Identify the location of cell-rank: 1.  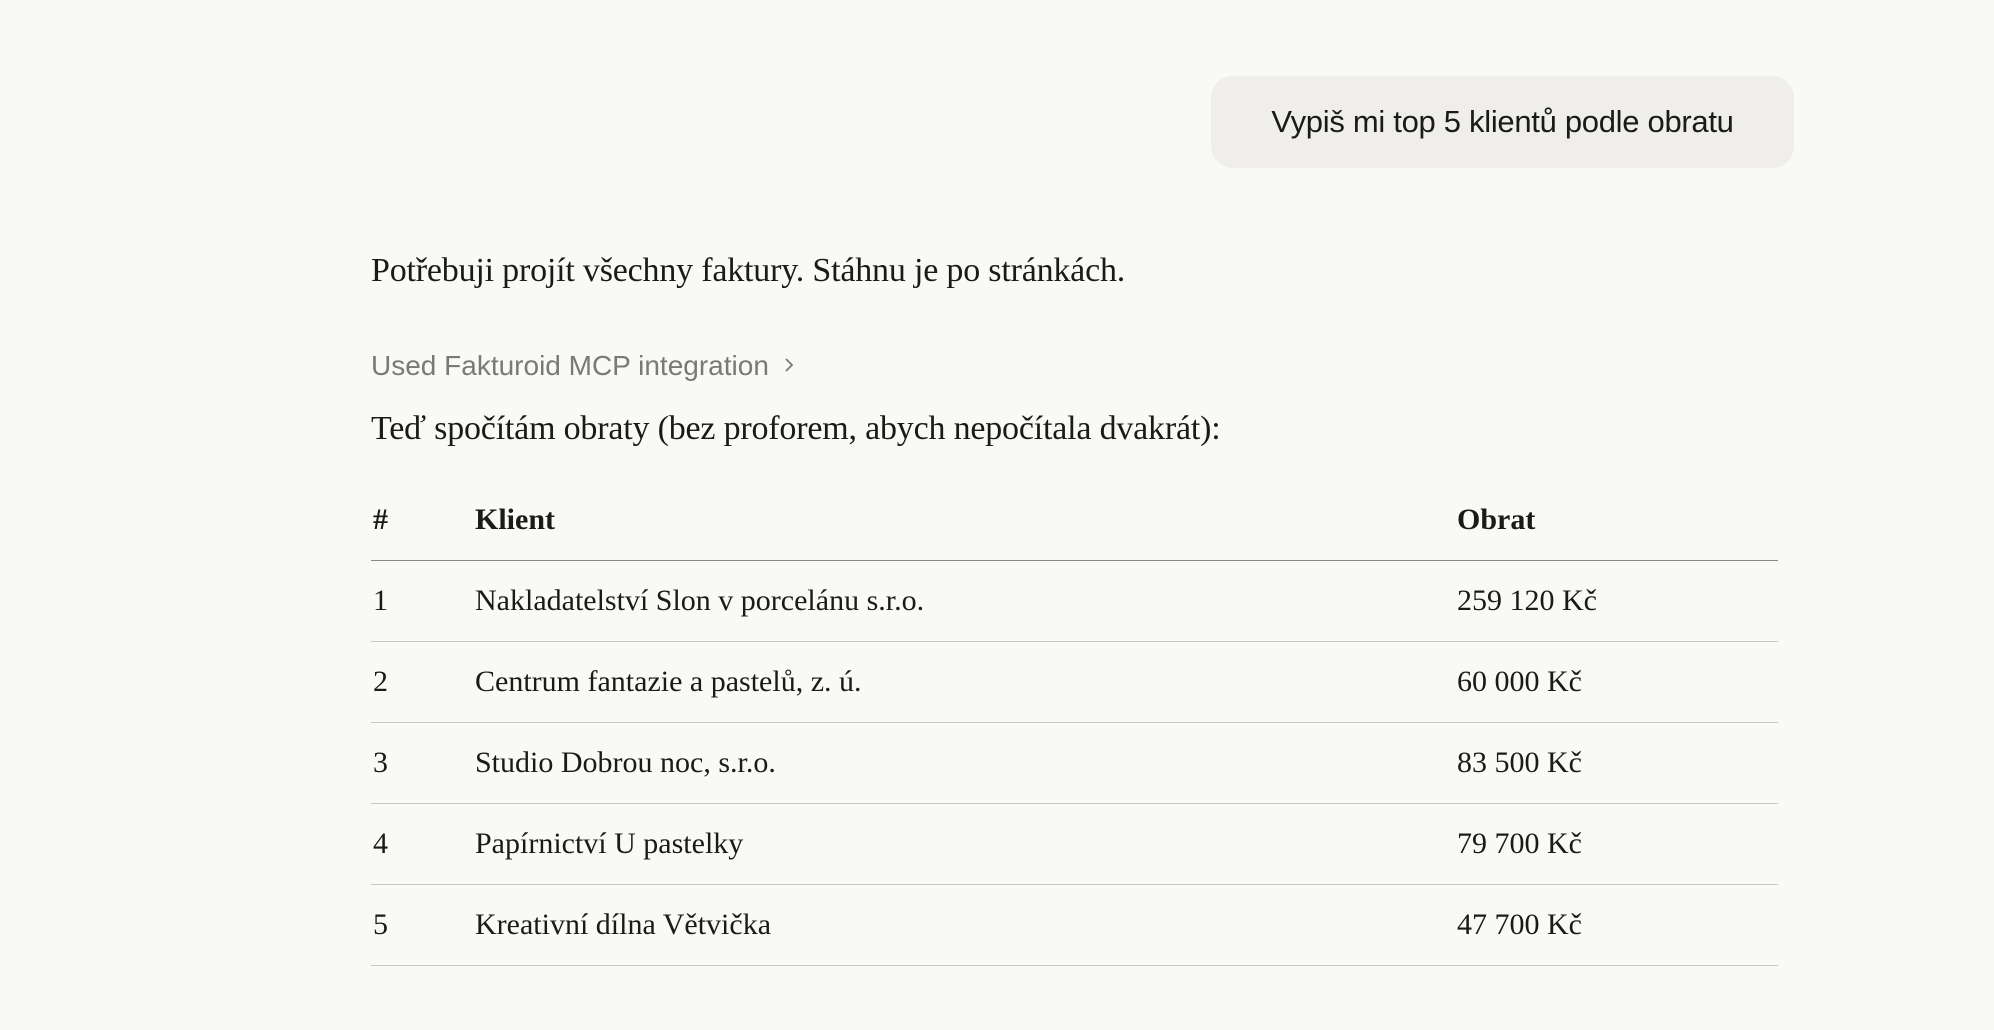
(422, 601).